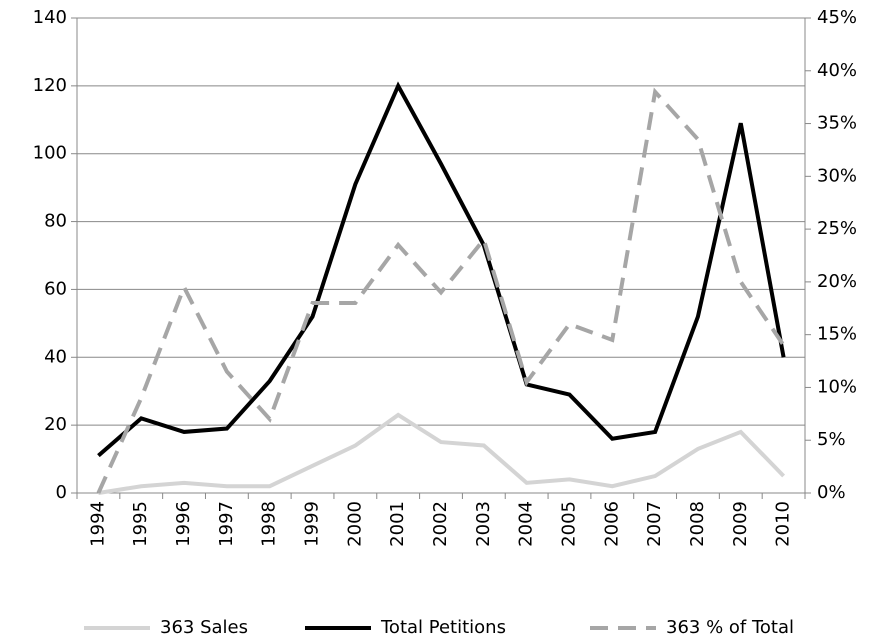 Image resolution: width=878 pixels, height=640 pixels. What do you see at coordinates (140, 524) in the screenshot?
I see `x-tick-label: 1995` at bounding box center [140, 524].